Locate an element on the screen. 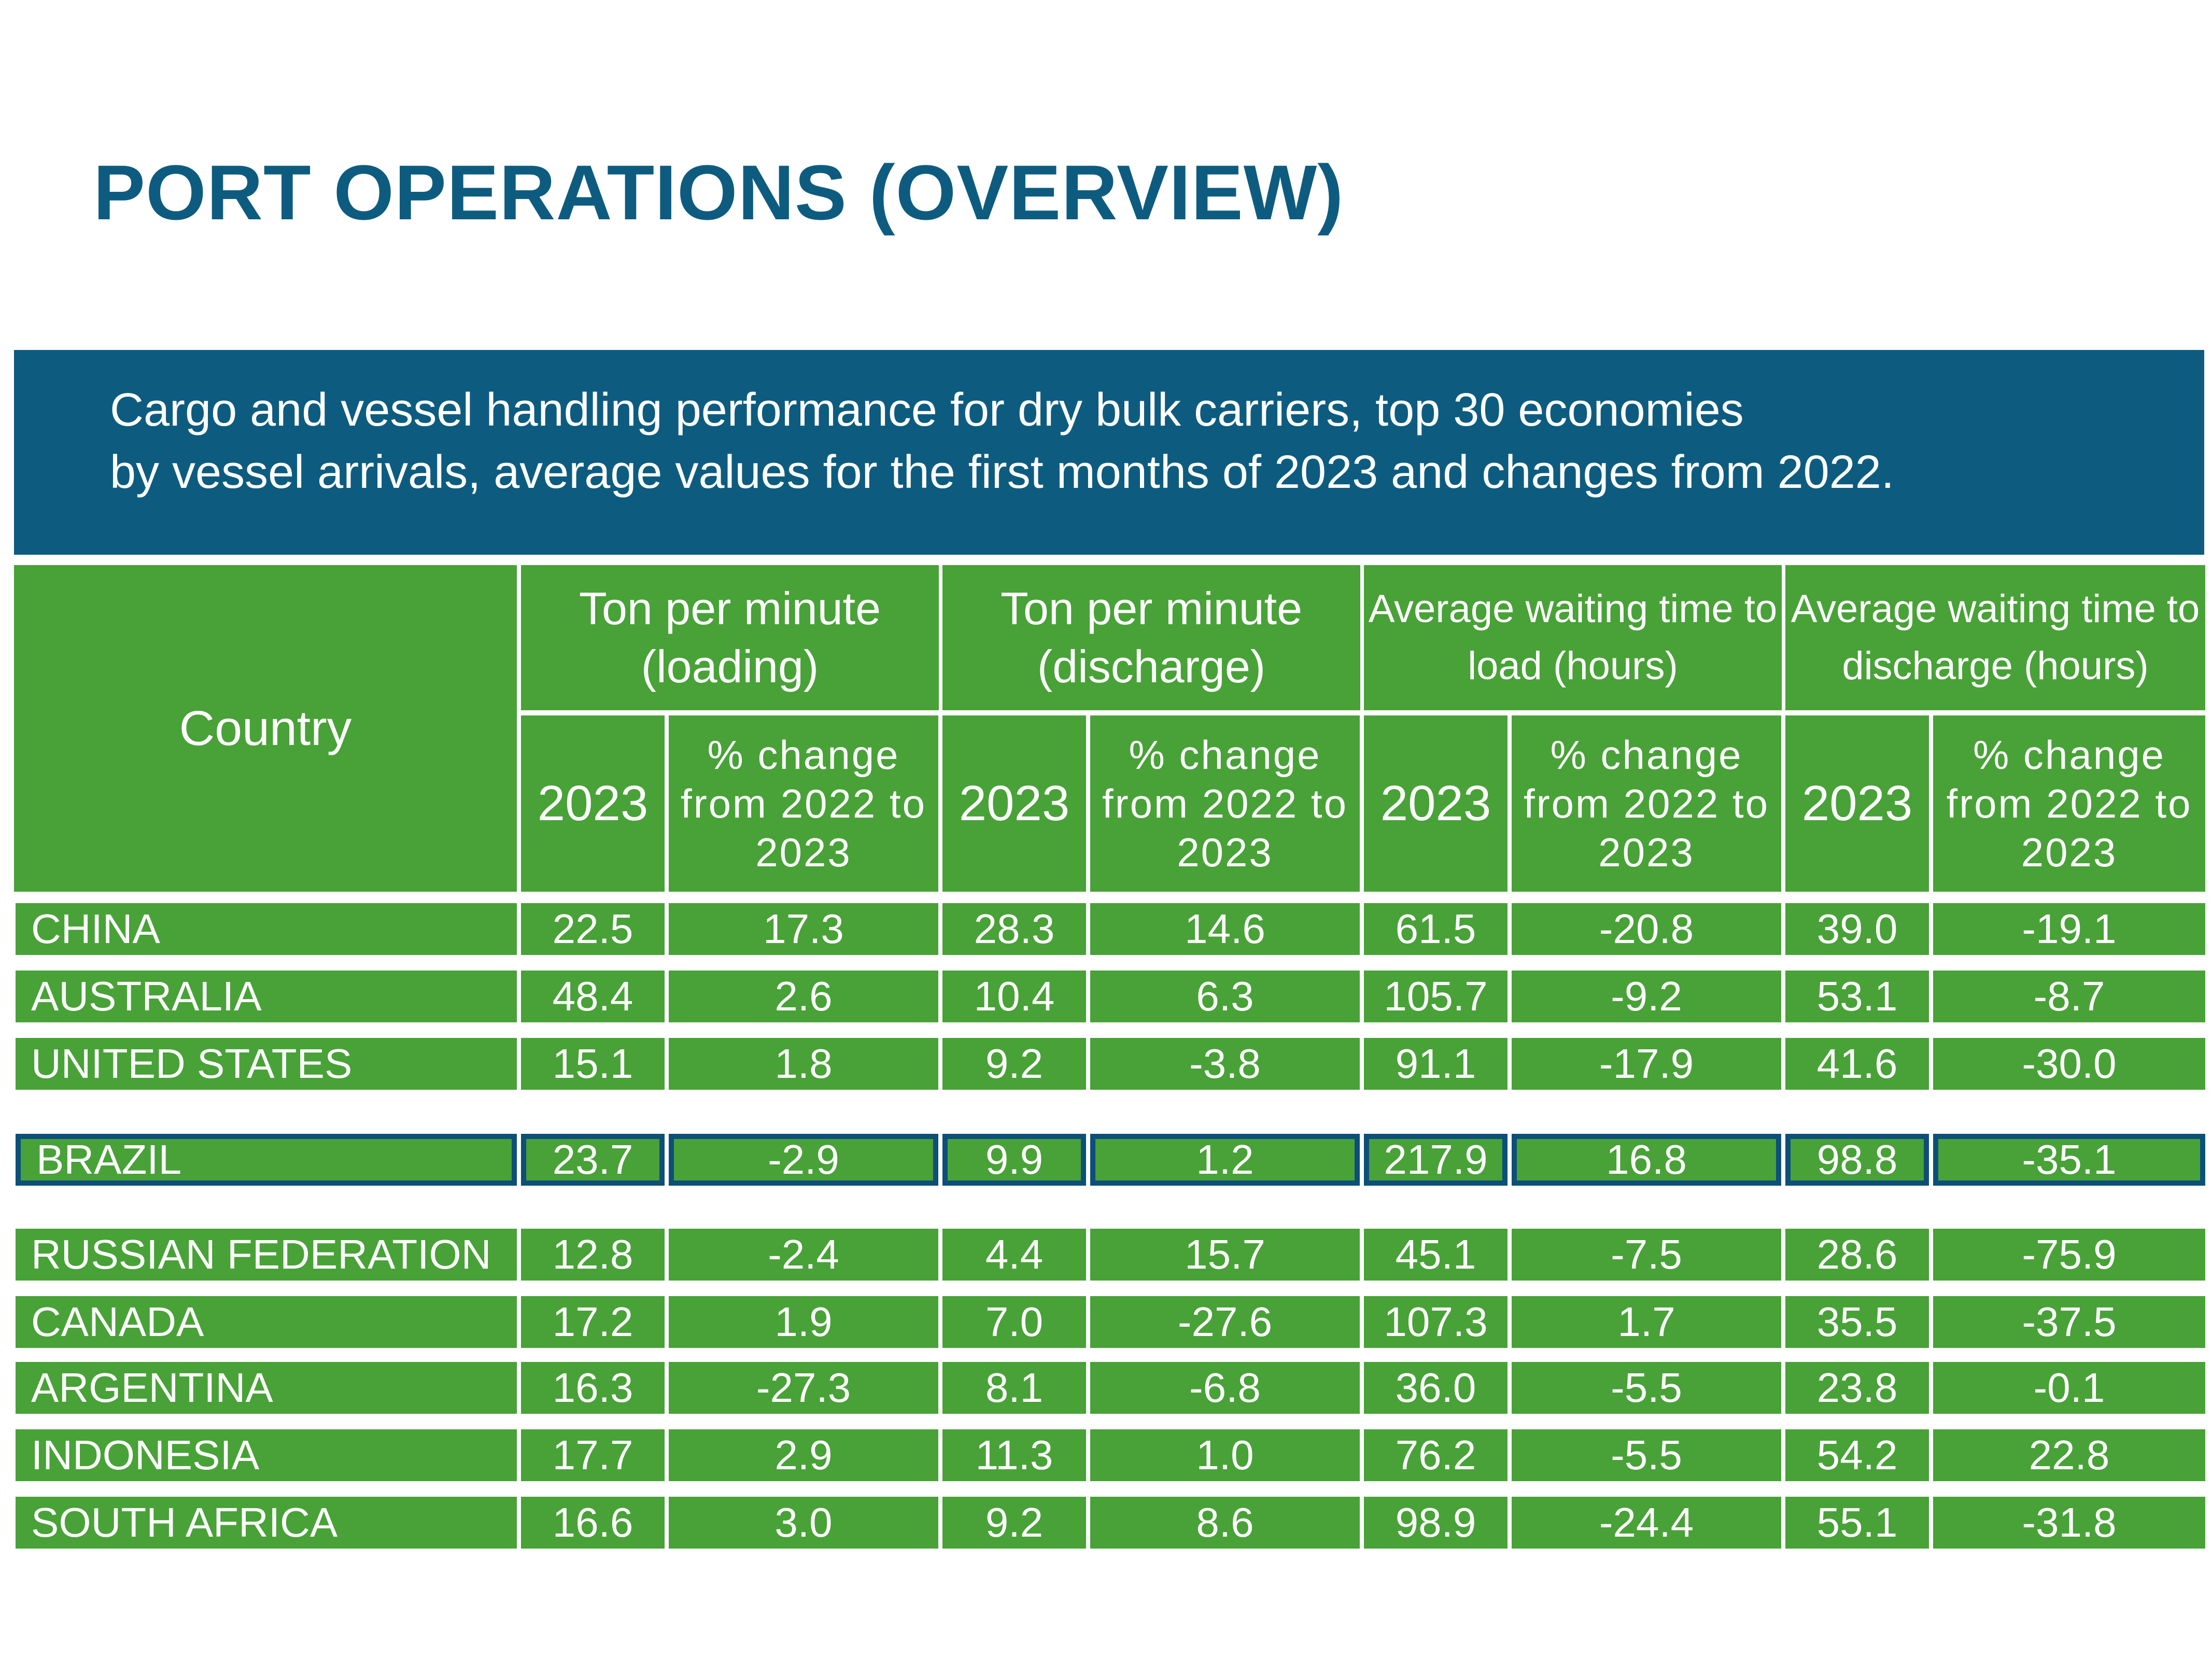 Image resolution: width=2212 pixels, height=1659 pixels. pct-change-cell: -7.5 is located at coordinates (1646, 1255).